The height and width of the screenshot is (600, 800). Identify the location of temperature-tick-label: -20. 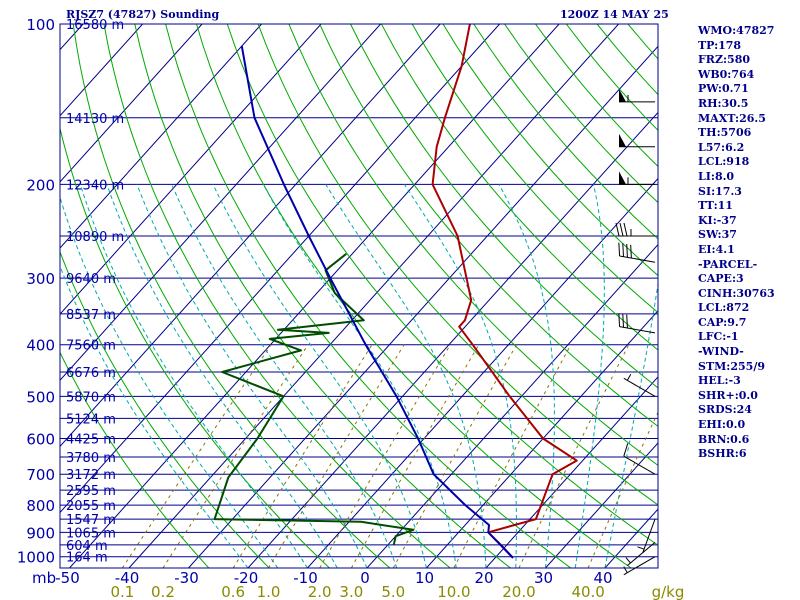
(246, 578).